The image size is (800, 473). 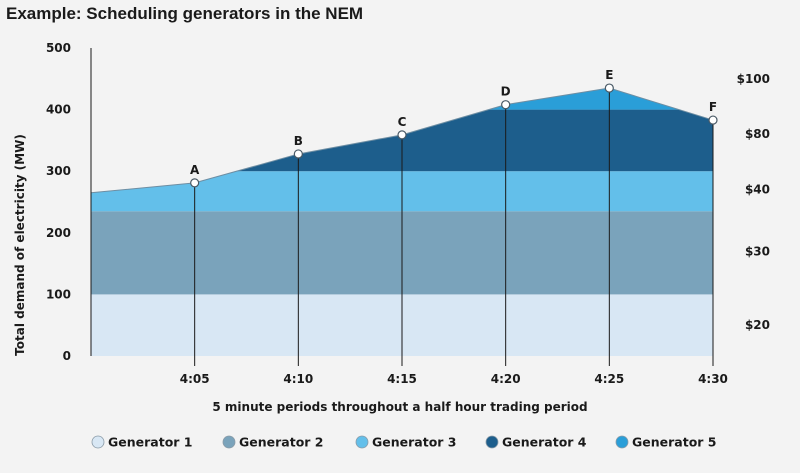 I want to click on y-tick-label: 200, so click(x=58, y=233).